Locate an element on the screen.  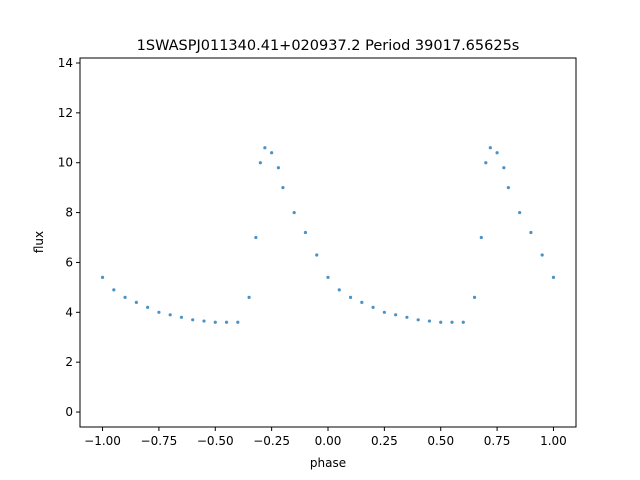
y-tick-label: 14 is located at coordinates (65, 63).